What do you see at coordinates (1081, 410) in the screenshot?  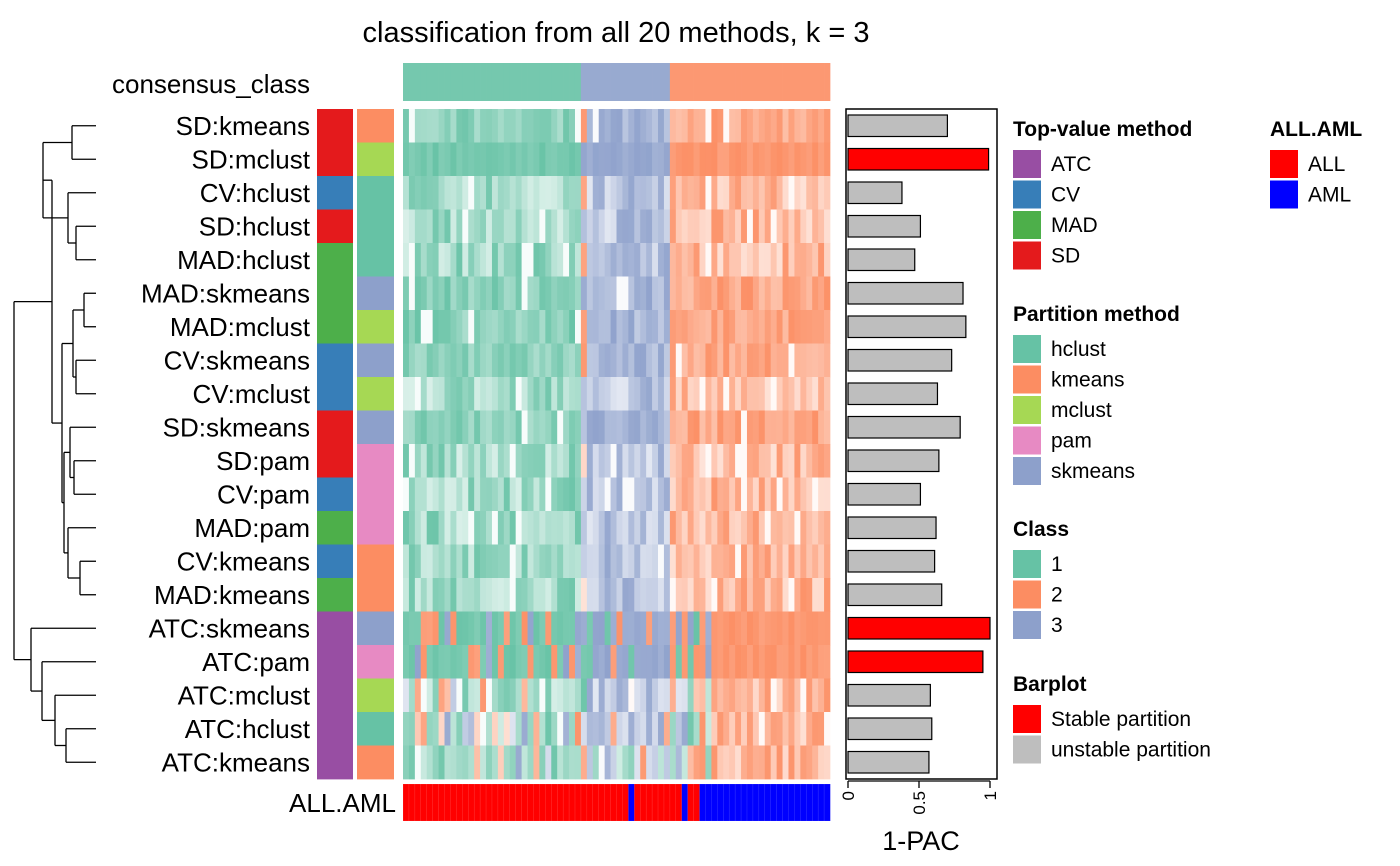 I see `legend-label: mclust` at bounding box center [1081, 410].